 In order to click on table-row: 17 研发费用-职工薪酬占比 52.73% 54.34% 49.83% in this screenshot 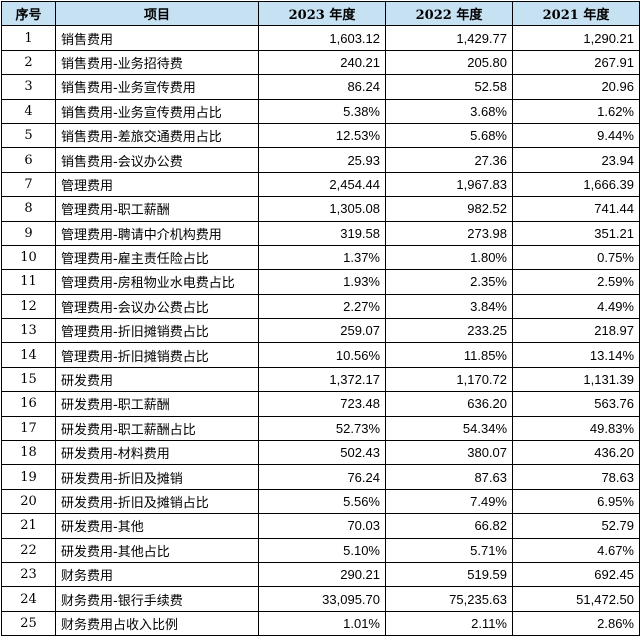, I will do `click(320, 428)`.